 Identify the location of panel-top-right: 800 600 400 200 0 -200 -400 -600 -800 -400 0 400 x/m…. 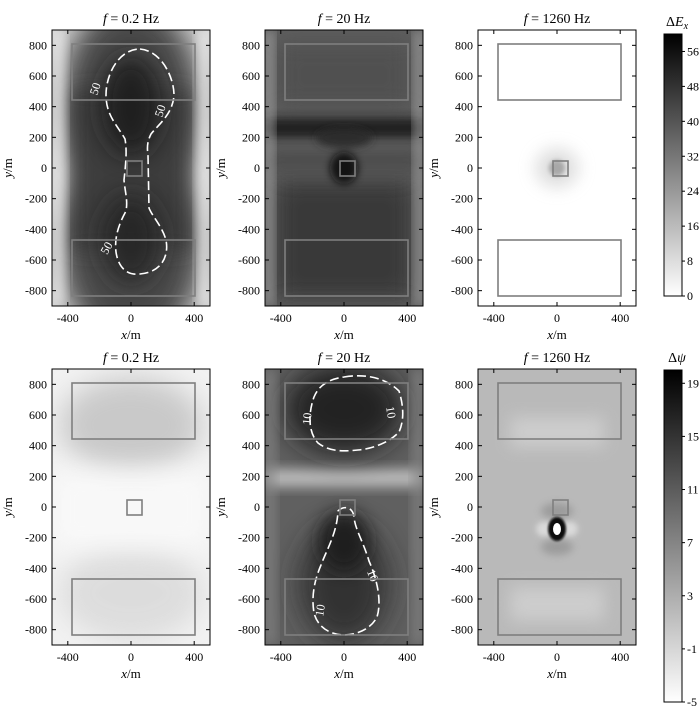
(531, 177).